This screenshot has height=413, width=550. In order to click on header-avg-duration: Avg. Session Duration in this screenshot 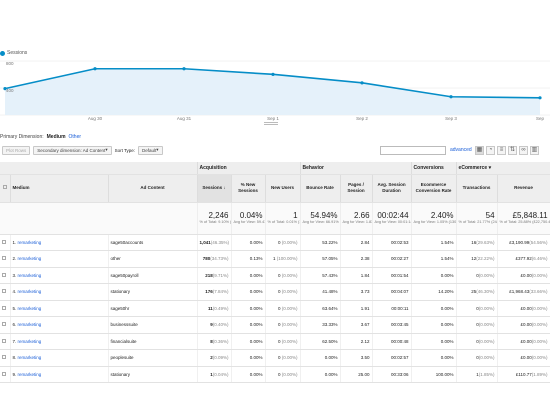, I will do `click(392, 188)`.